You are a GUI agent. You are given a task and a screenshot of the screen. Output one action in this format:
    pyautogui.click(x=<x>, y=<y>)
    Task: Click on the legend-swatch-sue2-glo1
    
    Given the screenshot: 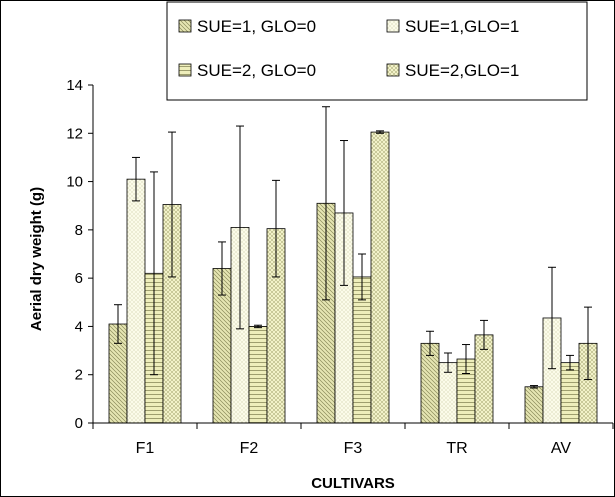 What is the action you would take?
    pyautogui.click(x=393, y=70)
    